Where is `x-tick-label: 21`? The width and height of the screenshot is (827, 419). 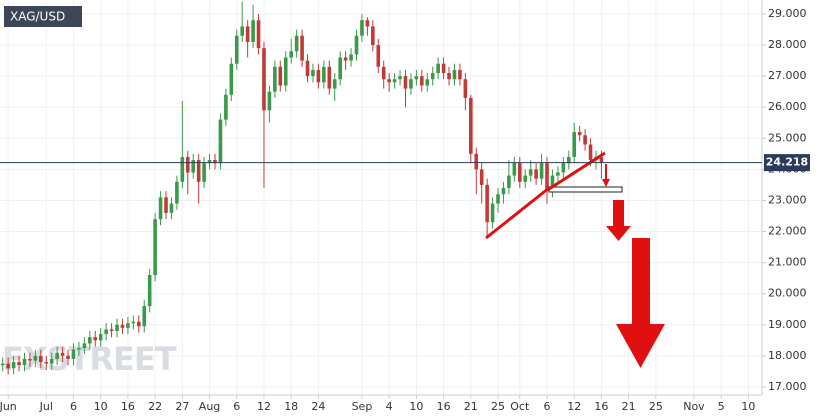 x-tick-label: 21 is located at coordinates (629, 406).